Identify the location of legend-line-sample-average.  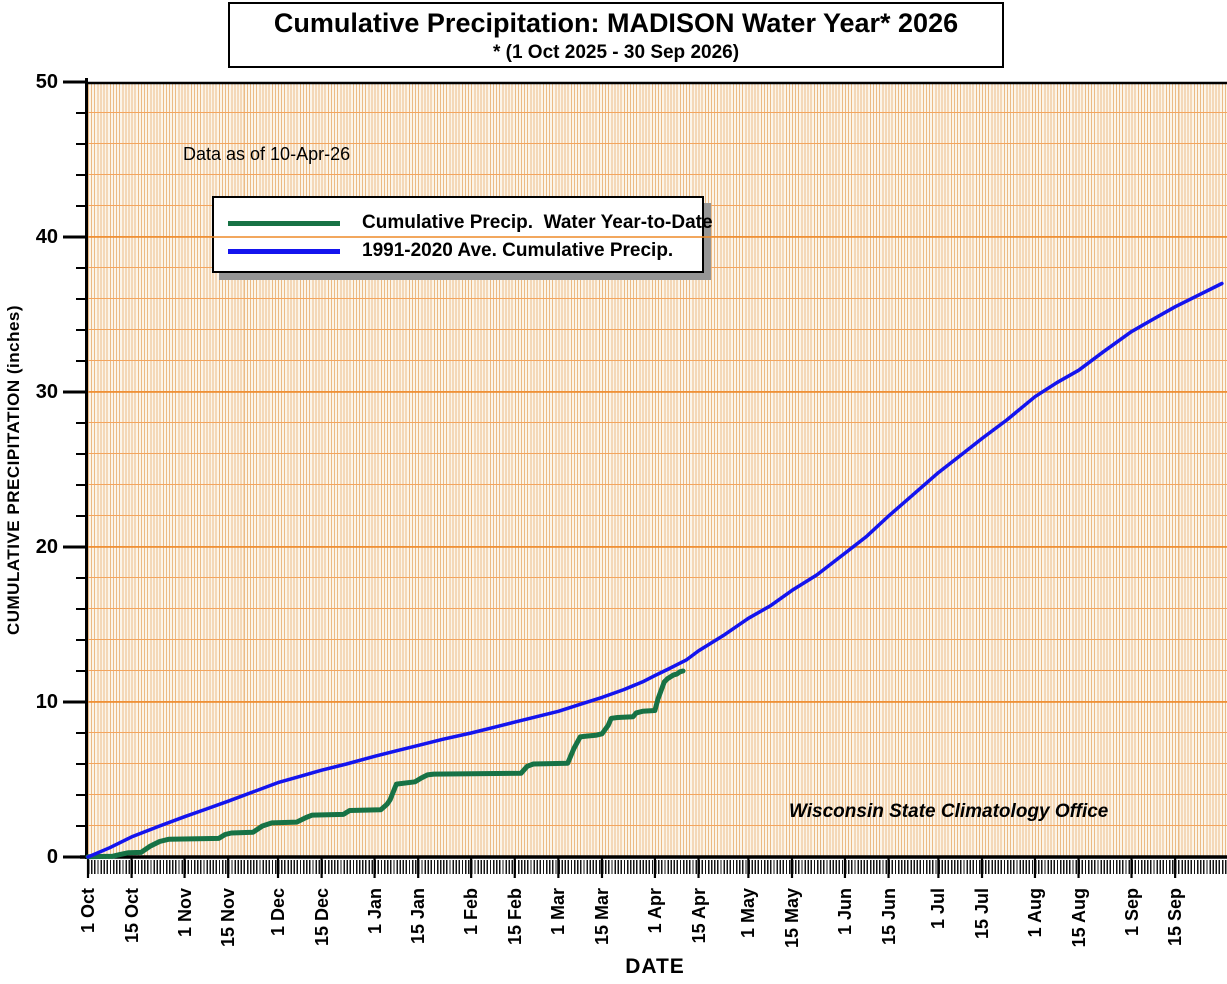
(284, 251).